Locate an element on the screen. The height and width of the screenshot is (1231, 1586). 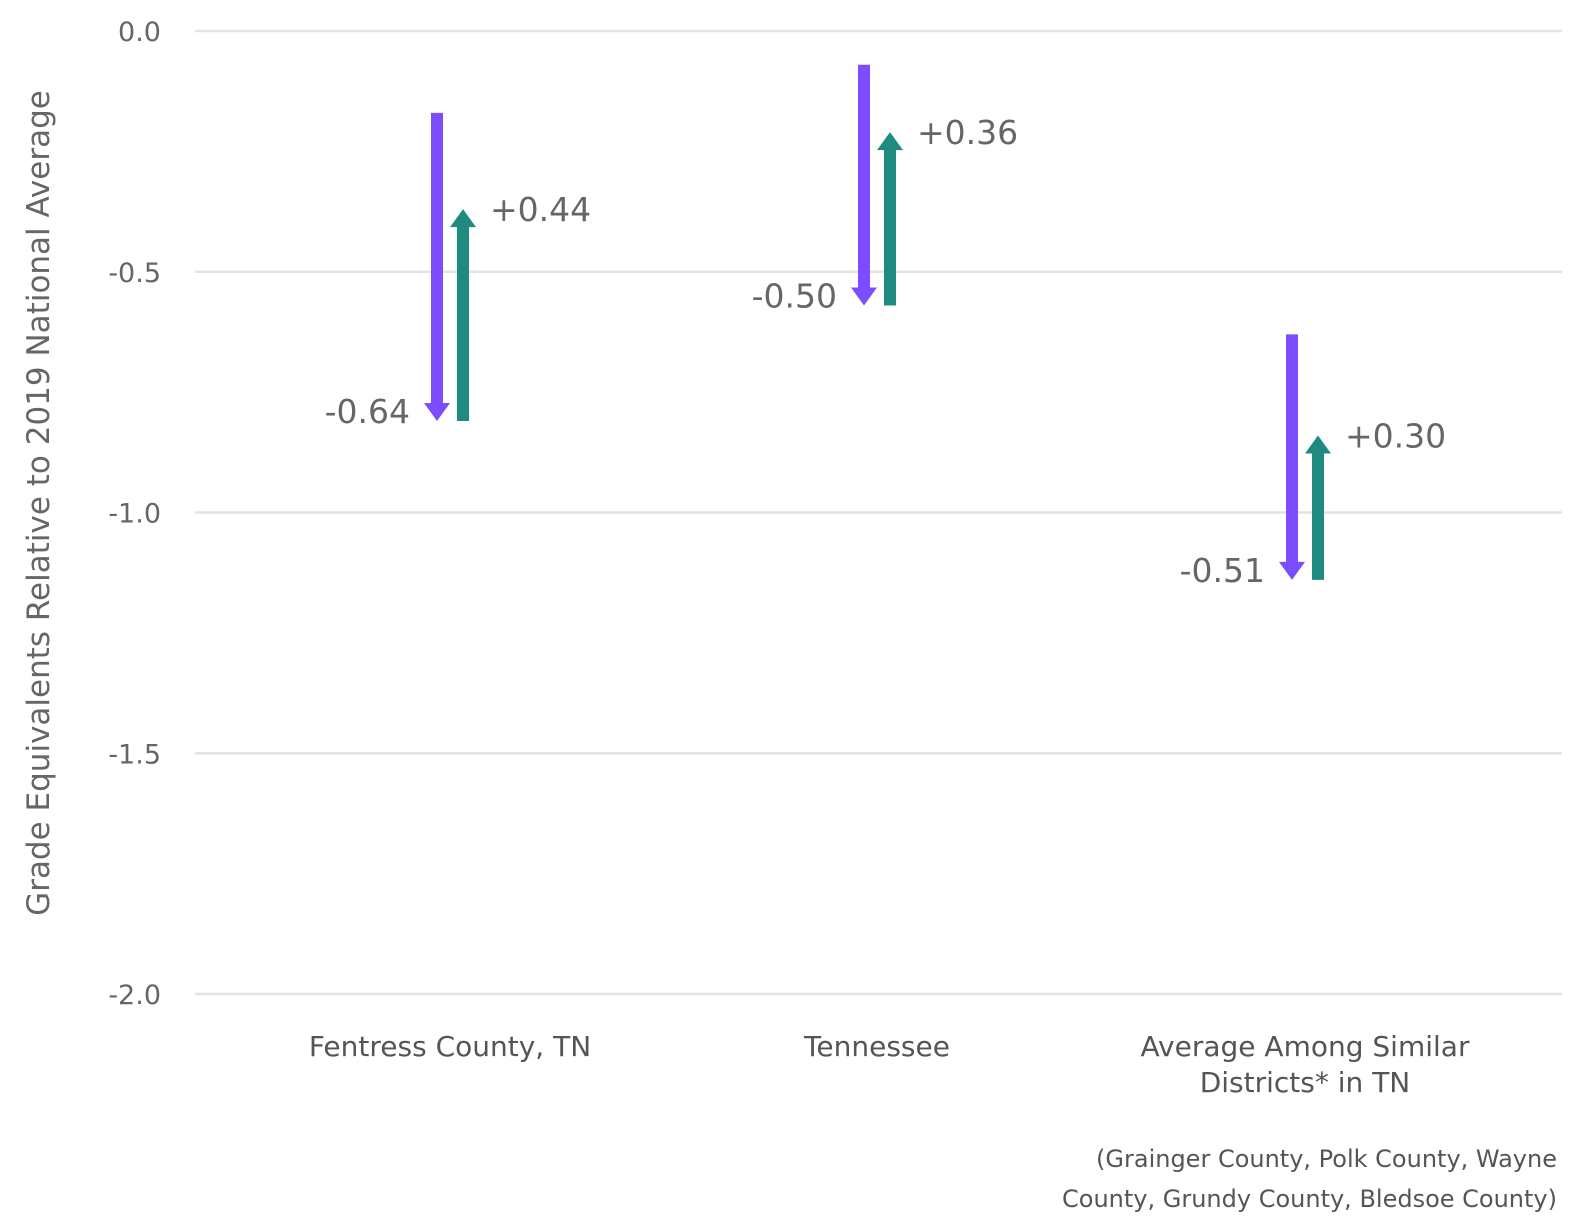
recovery-label: +0.44 is located at coordinates (540, 209).